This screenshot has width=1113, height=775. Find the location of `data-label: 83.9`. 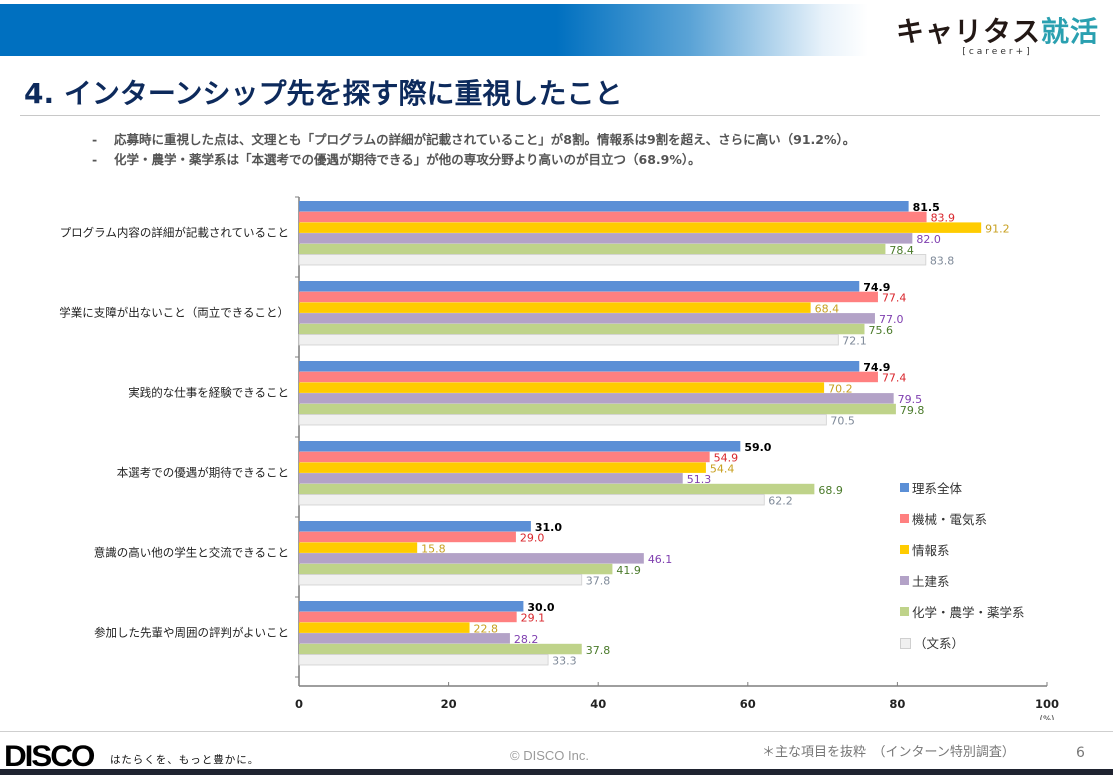

data-label: 83.9 is located at coordinates (943, 218).